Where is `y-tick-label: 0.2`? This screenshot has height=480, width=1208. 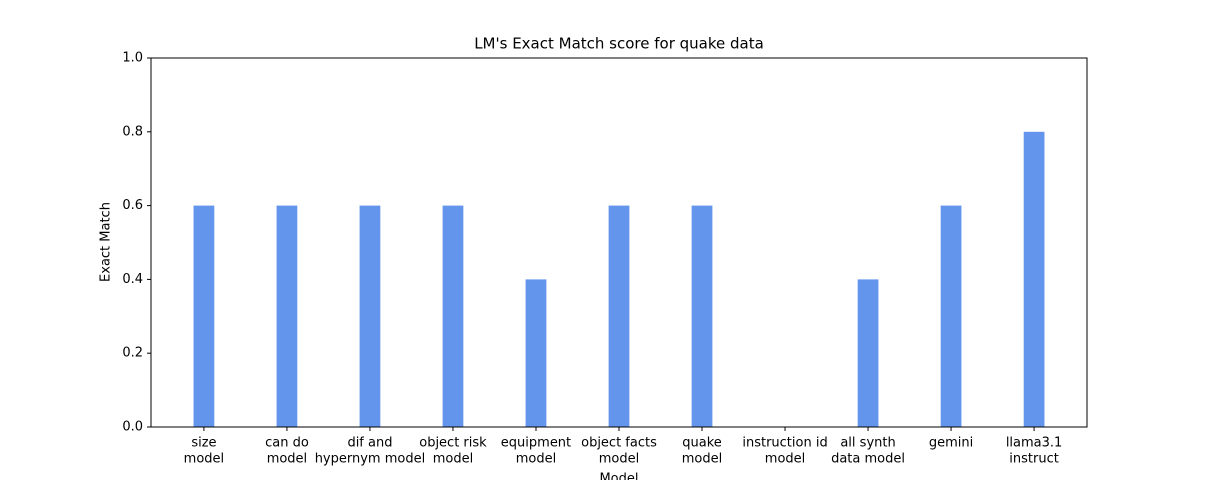
y-tick-label: 0.2 is located at coordinates (132, 353).